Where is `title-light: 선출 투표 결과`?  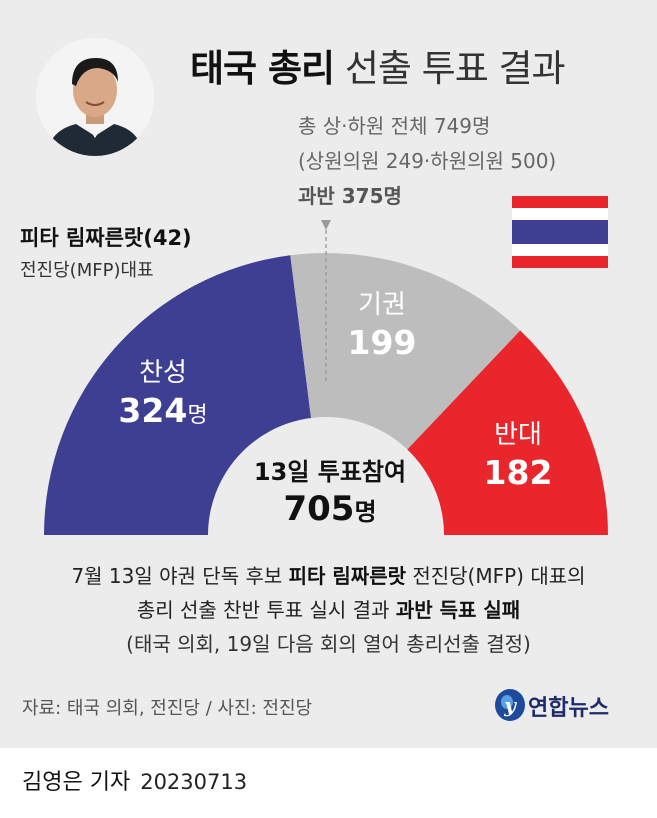 title-light: 선출 투표 결과 is located at coordinates (455, 68).